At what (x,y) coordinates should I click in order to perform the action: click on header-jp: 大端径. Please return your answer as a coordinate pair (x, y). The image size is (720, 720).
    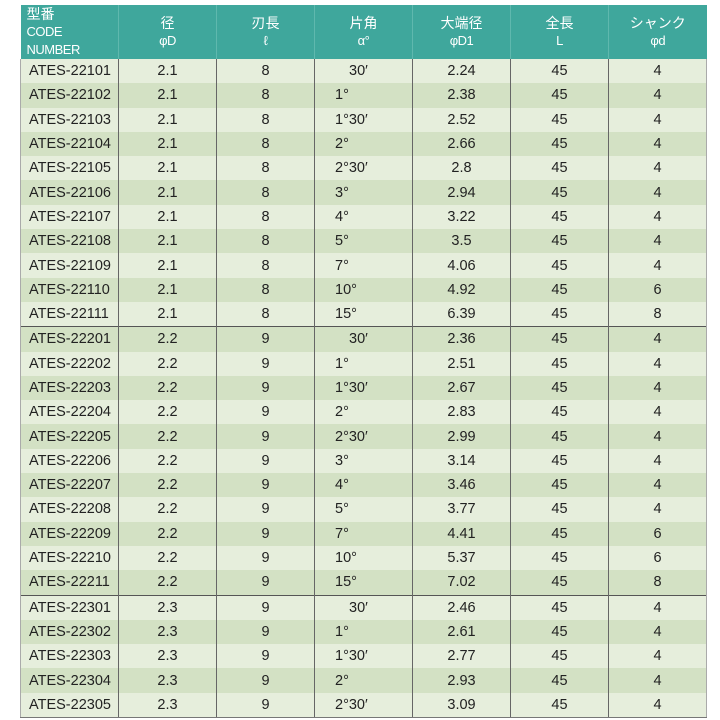
    Looking at the image, I should click on (461, 23).